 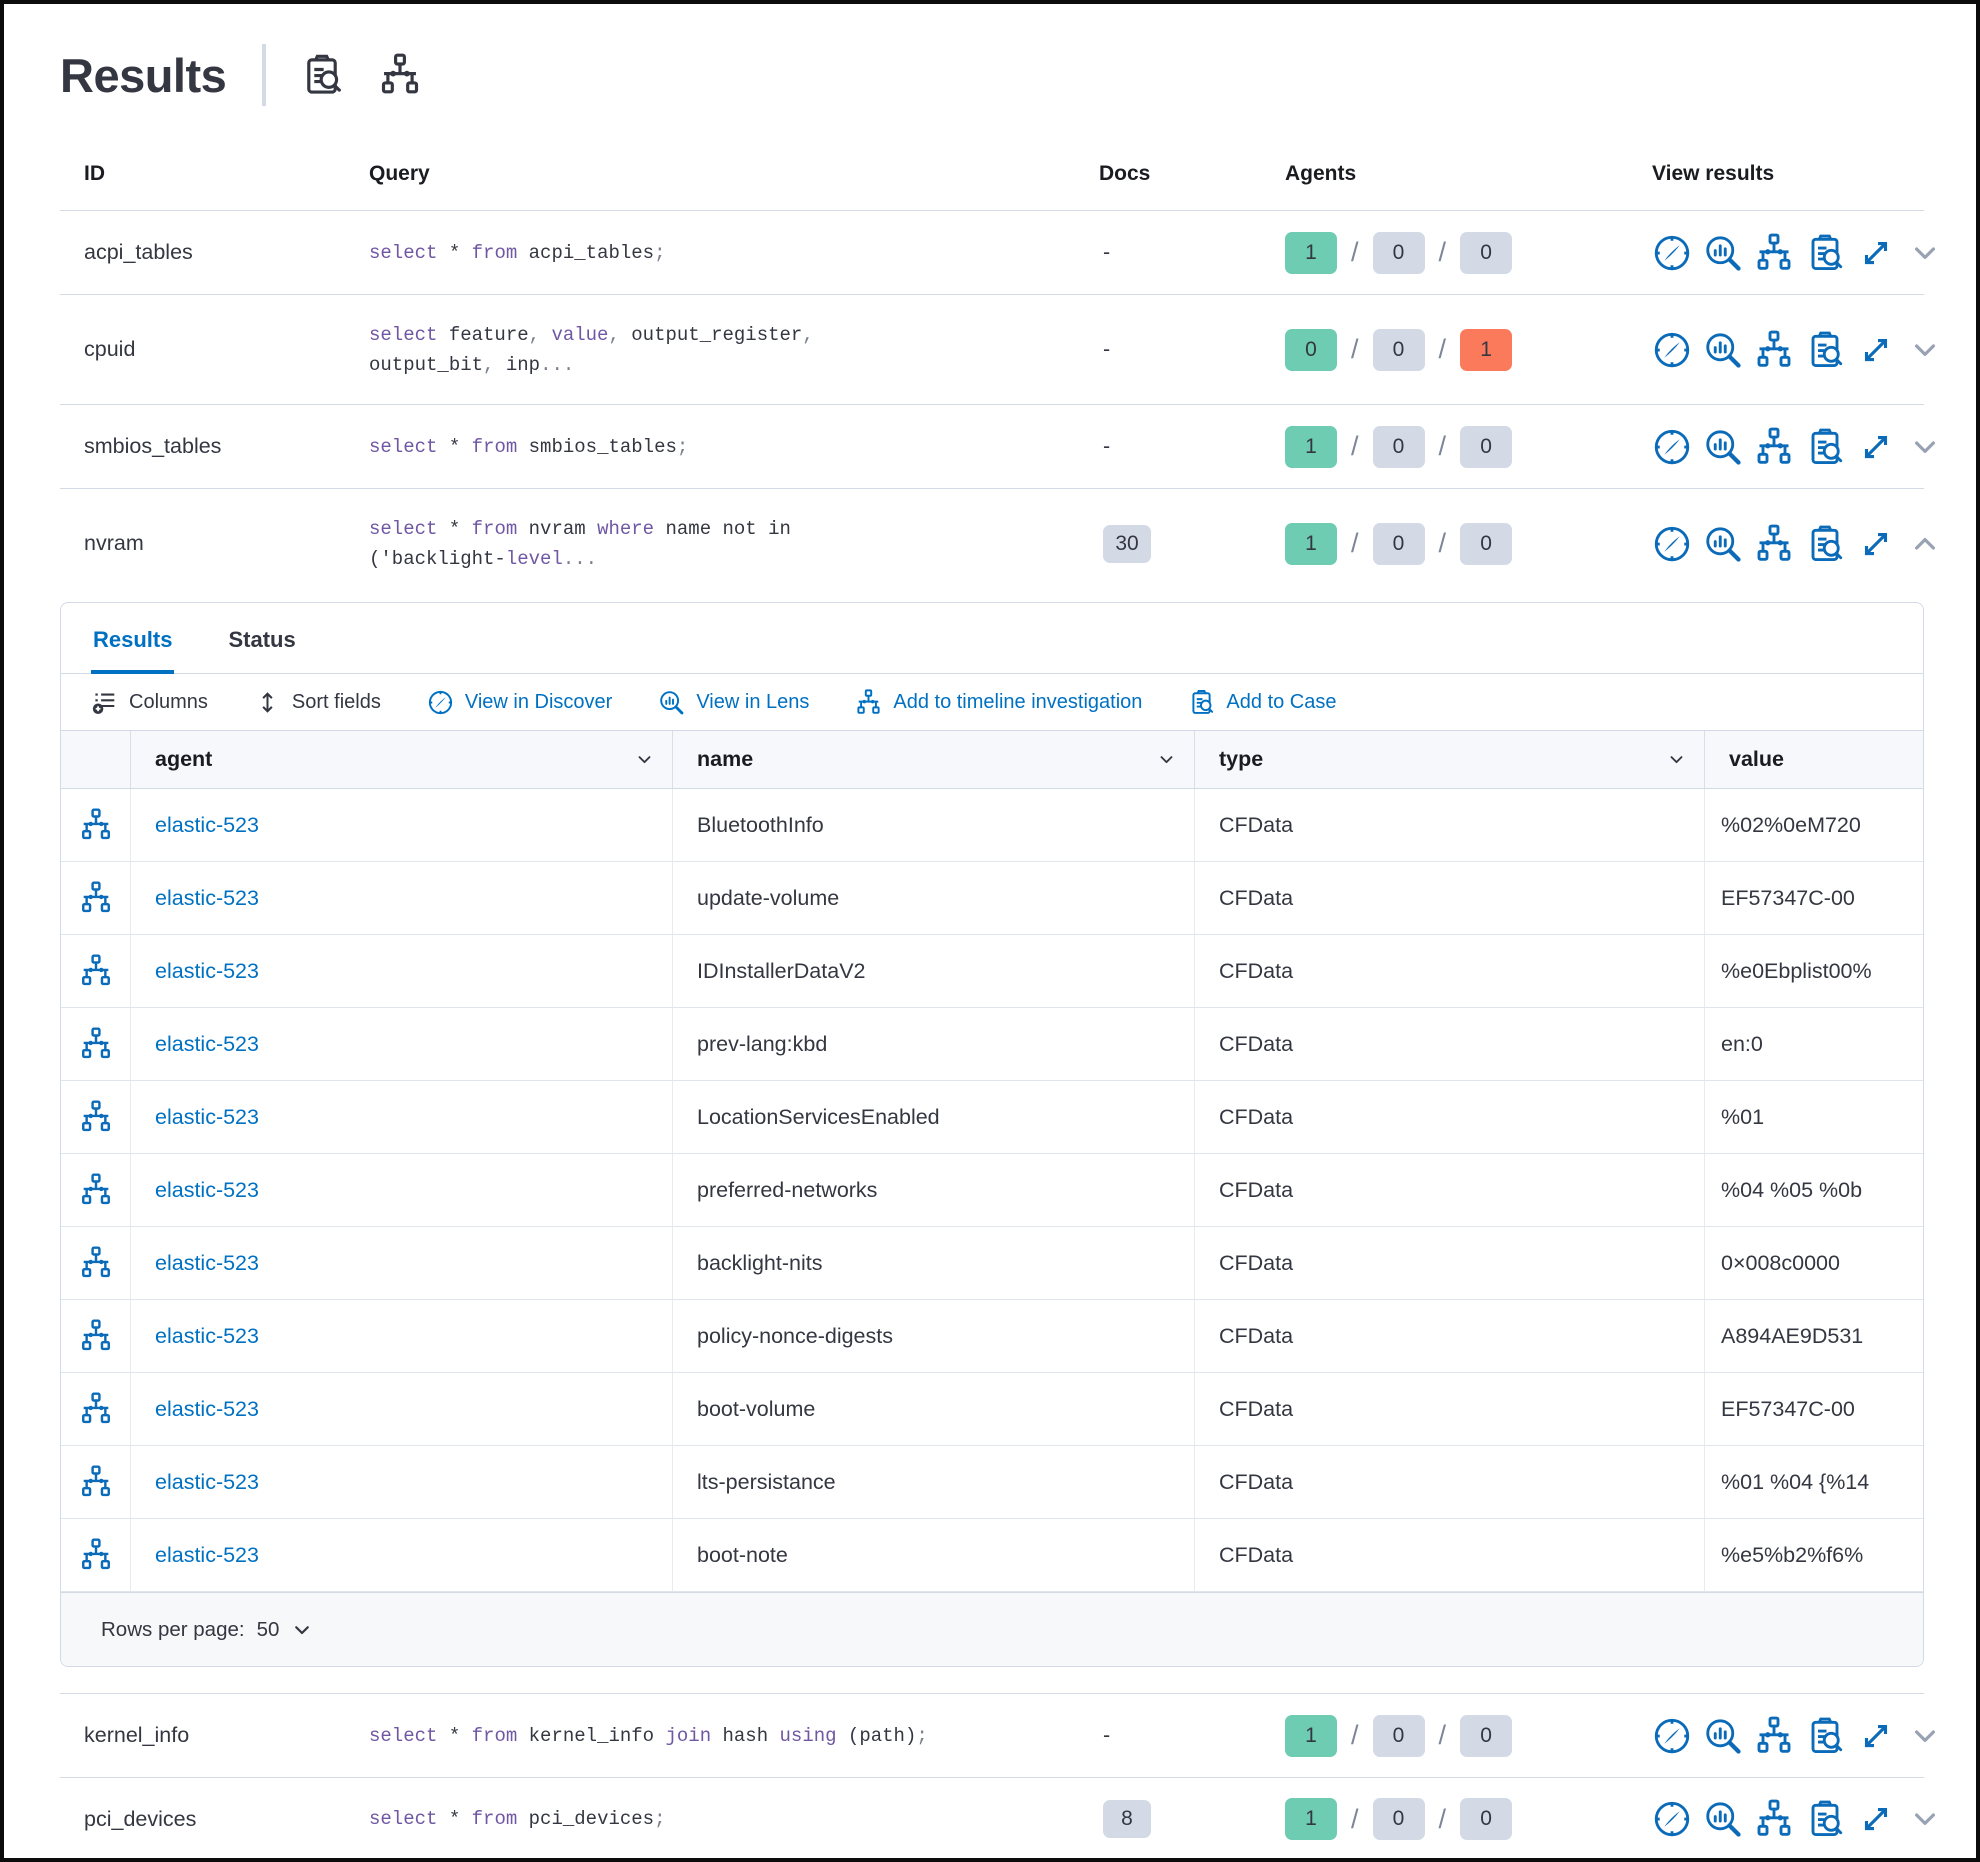 What do you see at coordinates (1281, 702) in the screenshot?
I see `add-to-case-link-label: Add to Case` at bounding box center [1281, 702].